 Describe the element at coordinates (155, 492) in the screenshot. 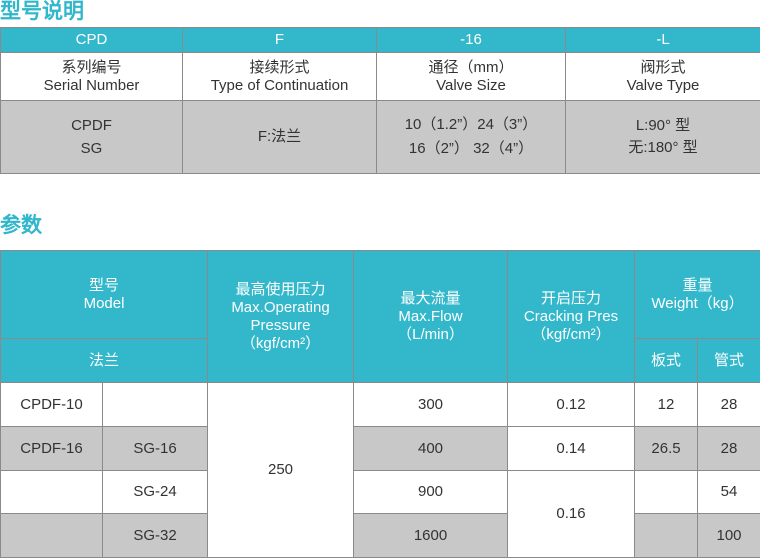

I see `cell-sg: SG-24` at that location.